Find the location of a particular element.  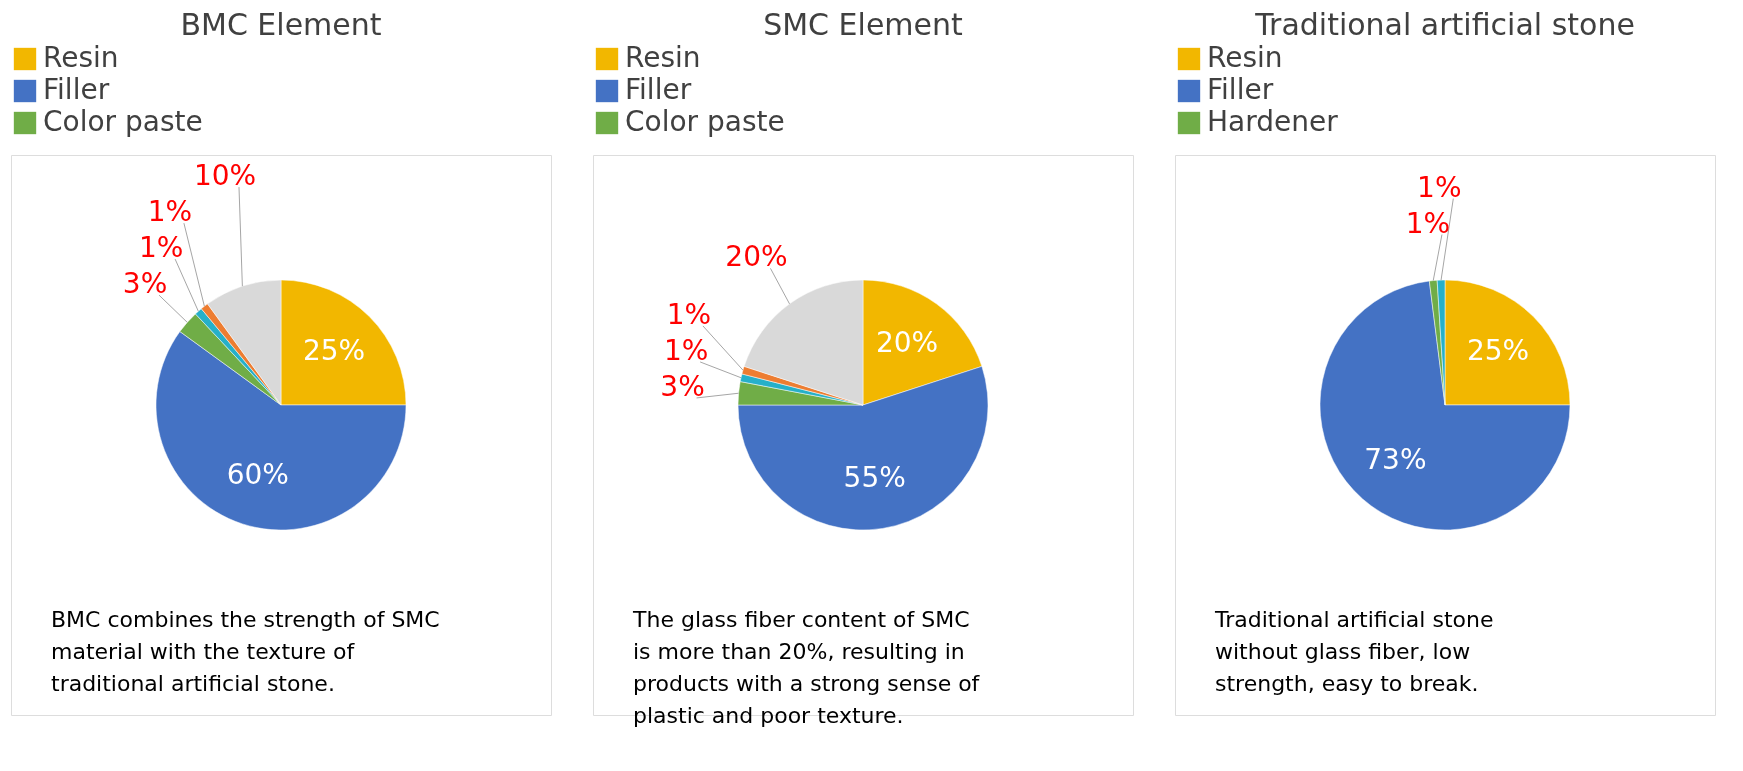

data-label: 73% is located at coordinates (1395, 460).